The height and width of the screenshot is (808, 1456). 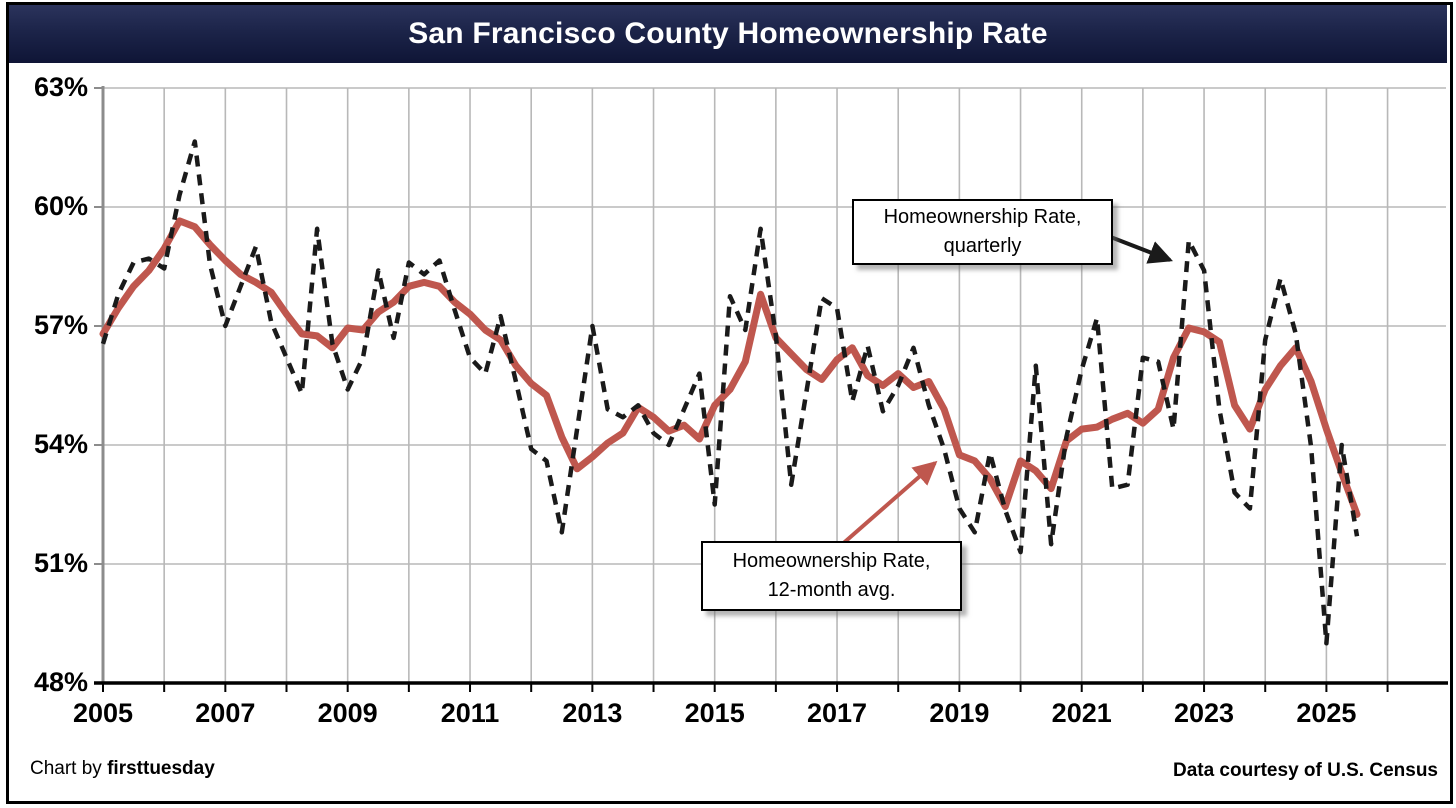 I want to click on x-axis-label-2007: 2007, so click(x=225, y=713).